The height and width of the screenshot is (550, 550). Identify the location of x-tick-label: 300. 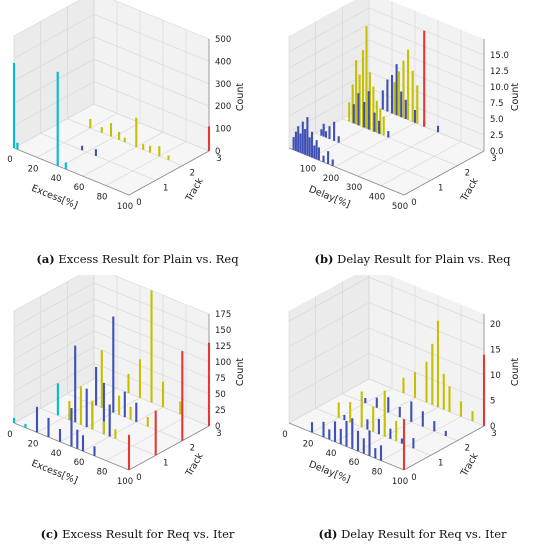
(354, 188).